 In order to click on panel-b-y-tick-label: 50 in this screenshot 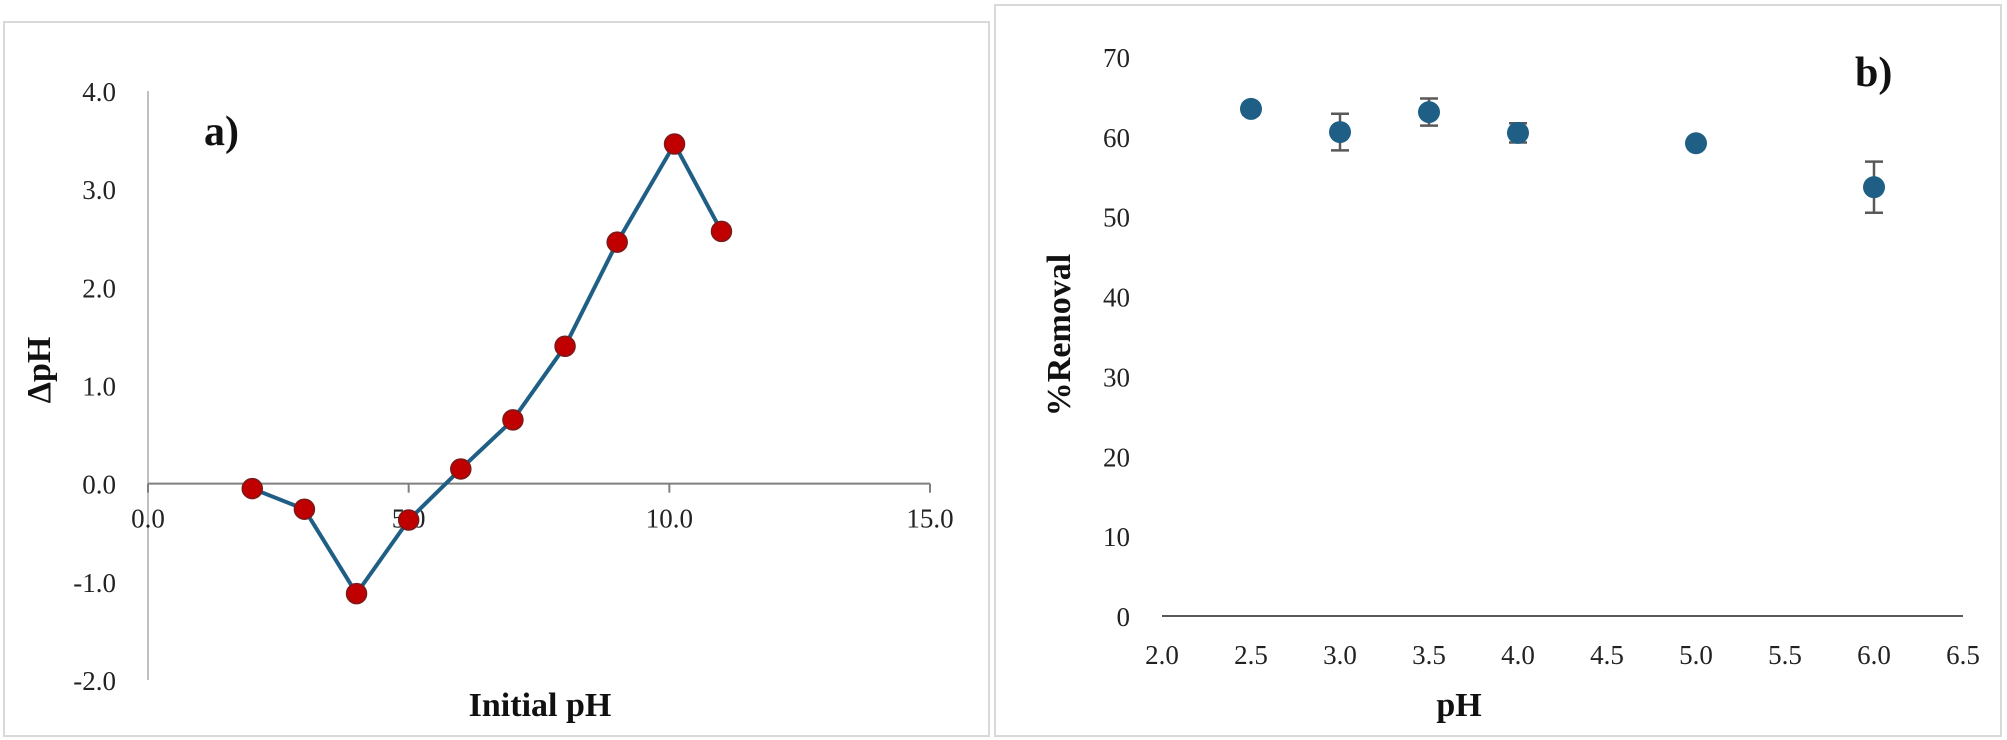, I will do `click(1116, 218)`.